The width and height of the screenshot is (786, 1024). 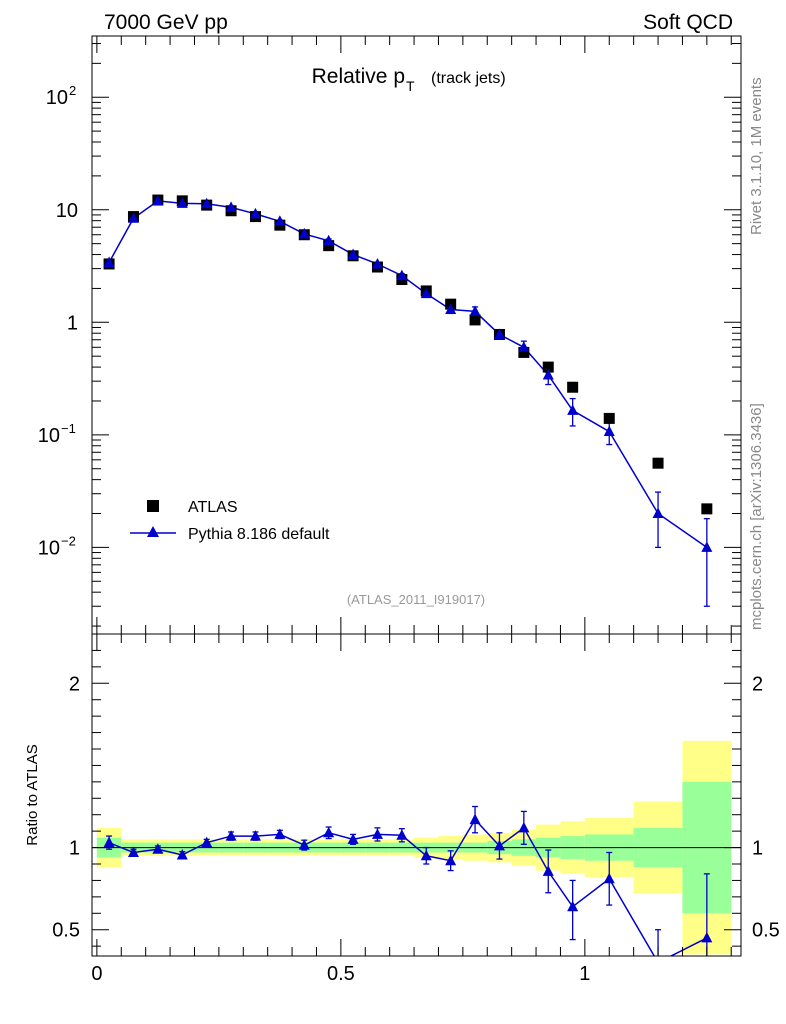 I want to click on x-tick-label: 0.5, so click(x=341, y=974).